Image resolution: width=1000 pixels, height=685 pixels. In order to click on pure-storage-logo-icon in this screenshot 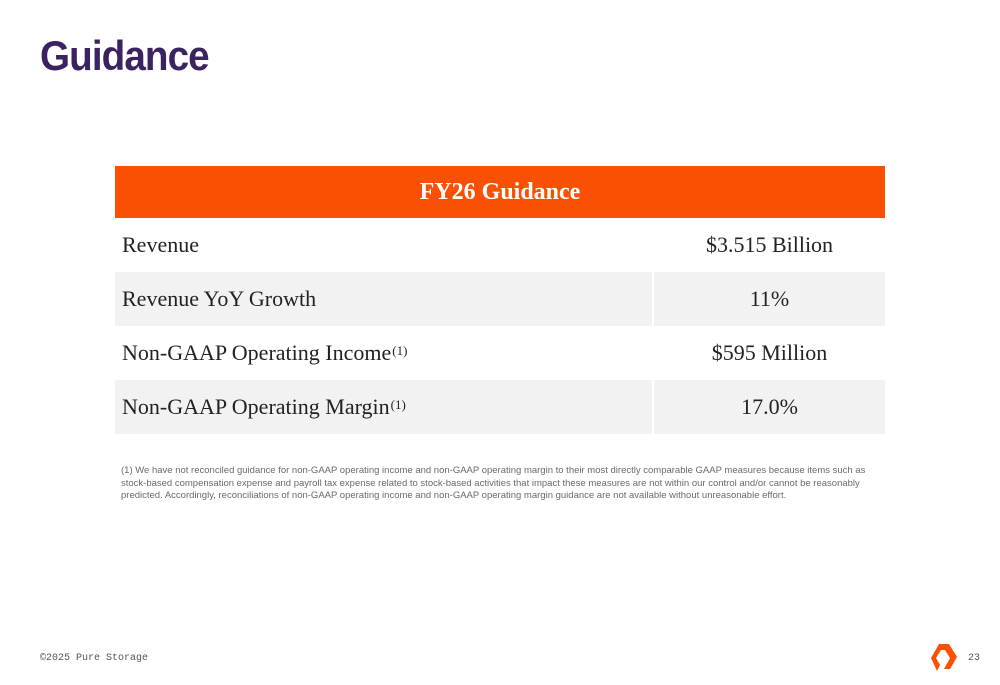, I will do `click(944, 657)`.